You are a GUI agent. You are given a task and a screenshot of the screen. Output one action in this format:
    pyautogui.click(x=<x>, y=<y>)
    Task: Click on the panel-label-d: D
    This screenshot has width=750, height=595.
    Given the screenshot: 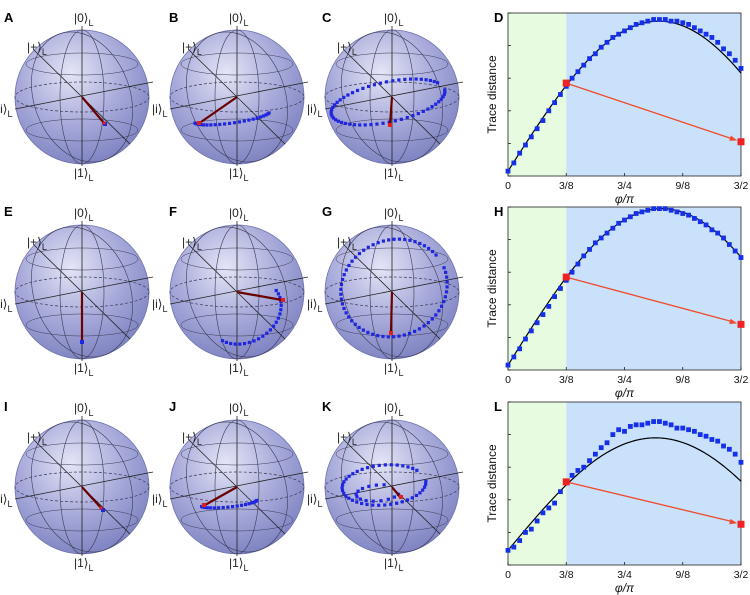 What is the action you would take?
    pyautogui.click(x=498, y=17)
    